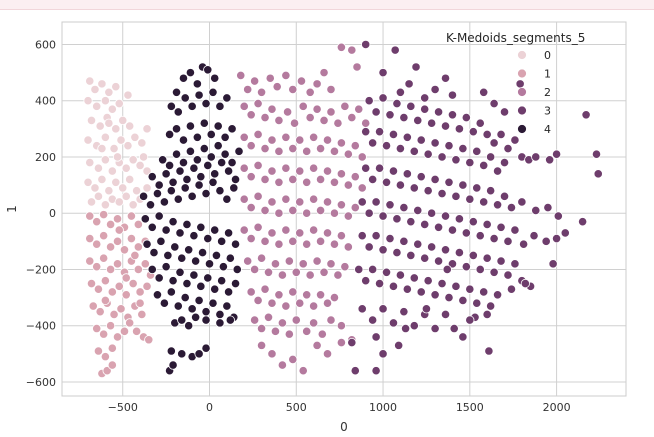 The height and width of the screenshot is (437, 654). Describe the element at coordinates (344, 427) in the screenshot. I see `x-axis-label: 0` at that location.